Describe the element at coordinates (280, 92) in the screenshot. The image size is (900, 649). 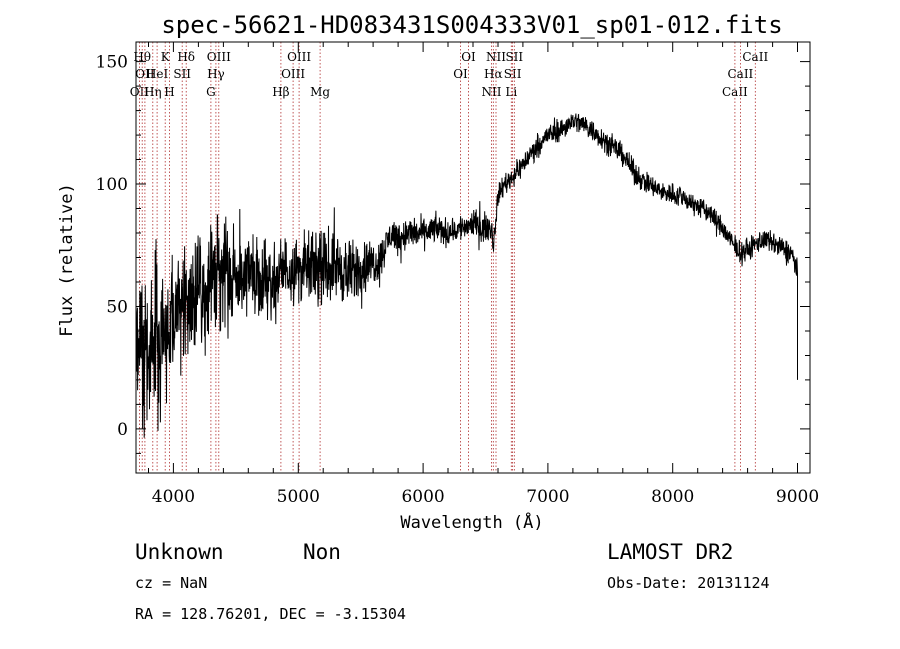
I see `line-marker-label: Hβ` at that location.